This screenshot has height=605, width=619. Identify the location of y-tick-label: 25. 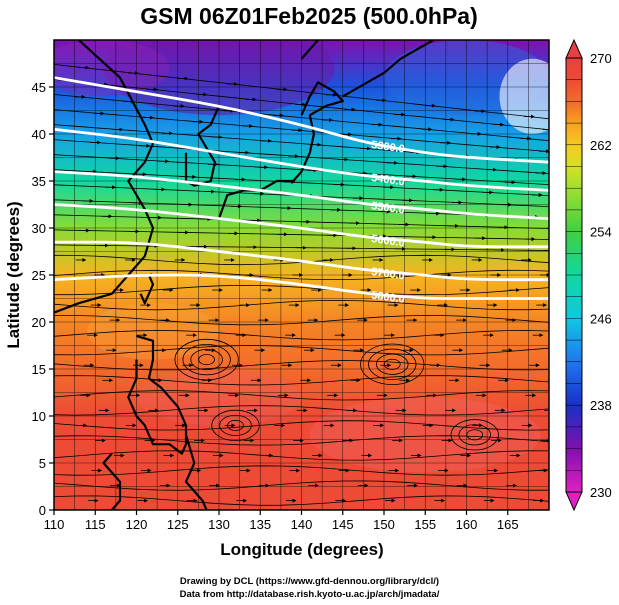
(39, 275).